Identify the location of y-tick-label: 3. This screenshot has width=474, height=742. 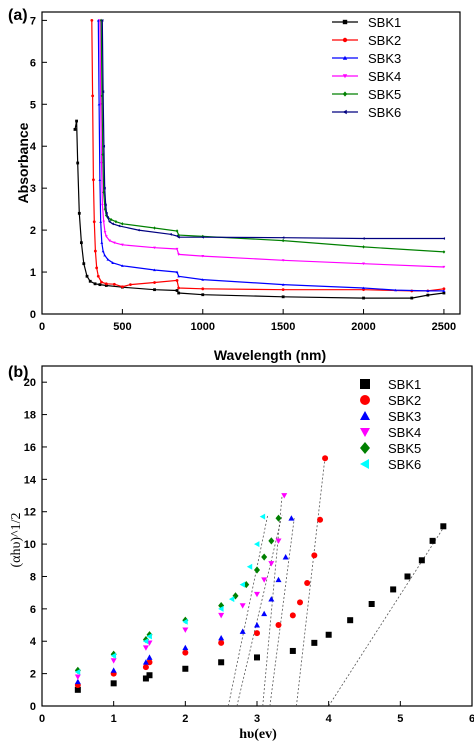
(33, 189).